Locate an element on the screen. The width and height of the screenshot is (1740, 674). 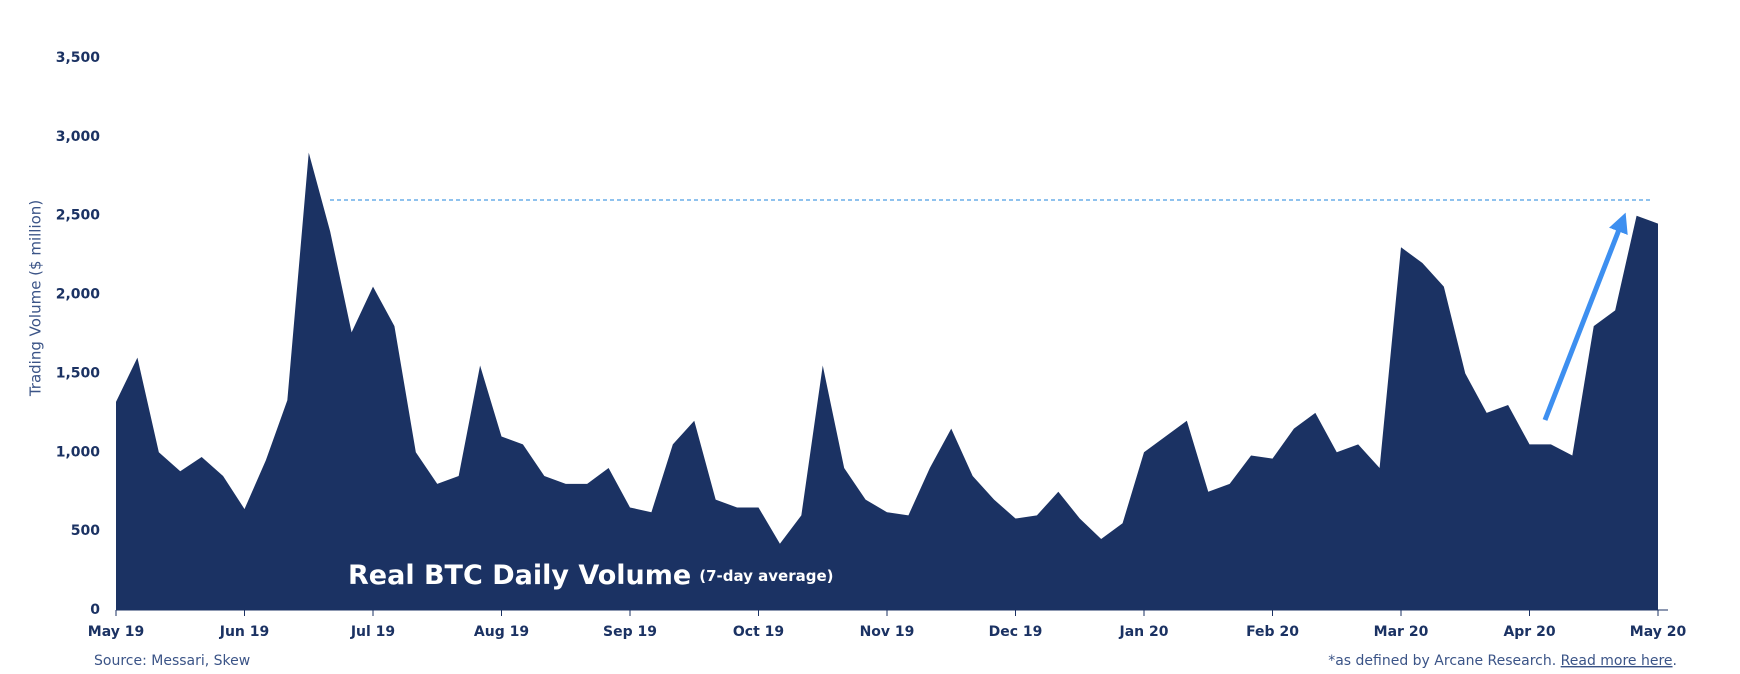
y-tick-label: 1,500 is located at coordinates (78, 373).